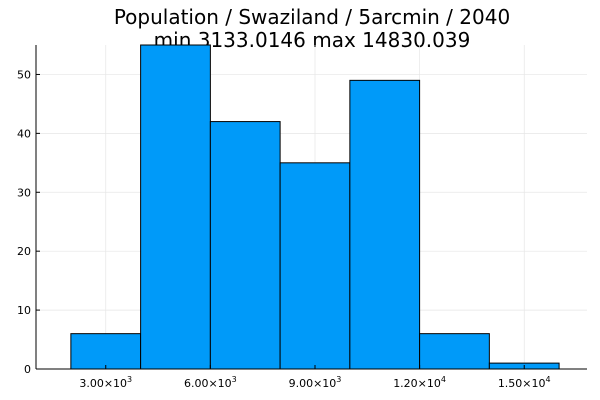  I want to click on x-tick-labels: 3.00×10³ 6.00×10³ 9.00×10³ 1.20×10⁴ 1.50×10⁴, so click(315, 377).